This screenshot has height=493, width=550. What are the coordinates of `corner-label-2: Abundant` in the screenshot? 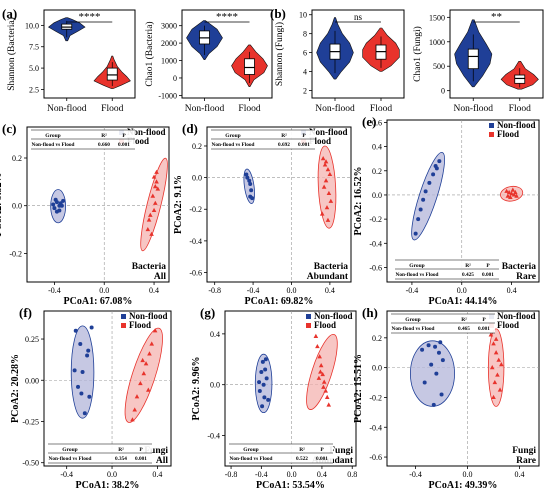 It's located at (328, 277).